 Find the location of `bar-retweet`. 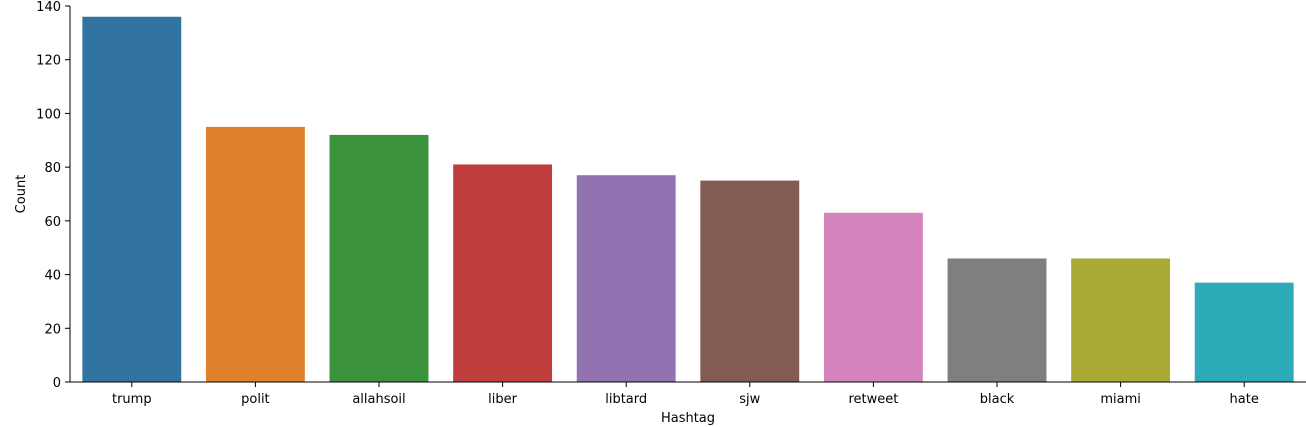

bar-retweet is located at coordinates (873, 297).